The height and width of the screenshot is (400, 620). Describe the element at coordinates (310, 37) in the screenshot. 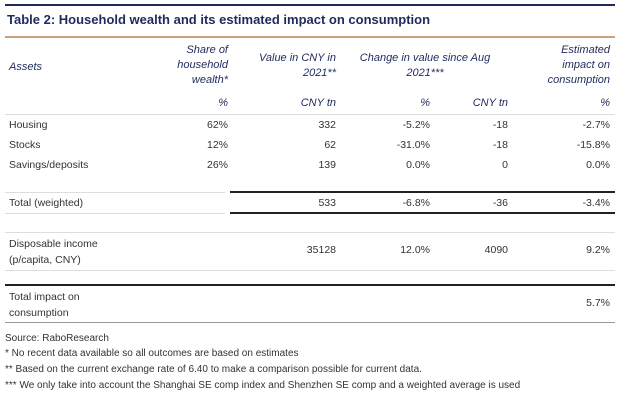

I see `title-rule` at that location.